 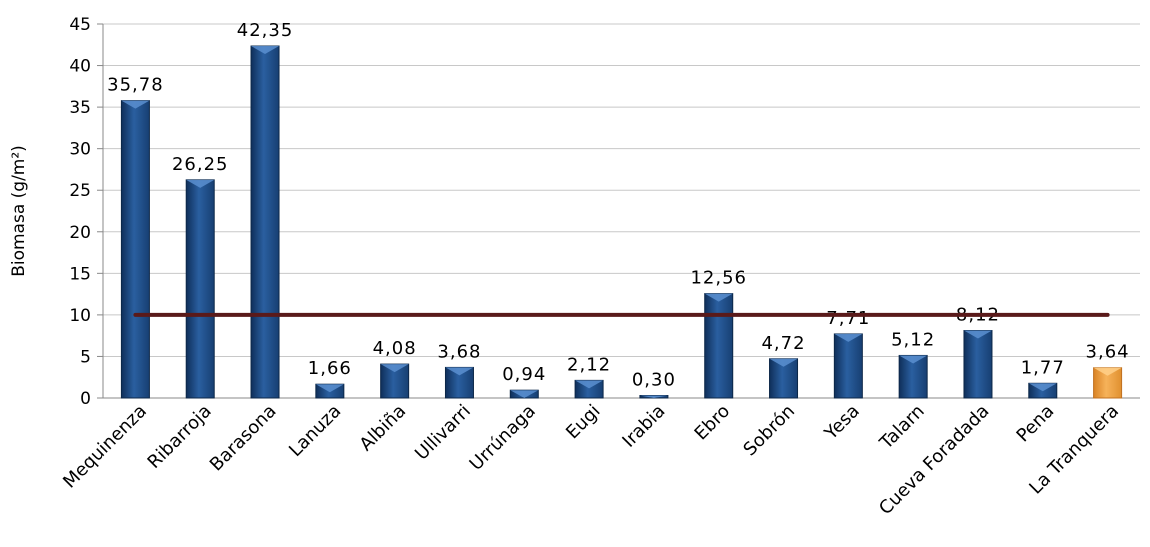 What do you see at coordinates (1108, 352) in the screenshot?
I see `data-label: 3,64` at bounding box center [1108, 352].